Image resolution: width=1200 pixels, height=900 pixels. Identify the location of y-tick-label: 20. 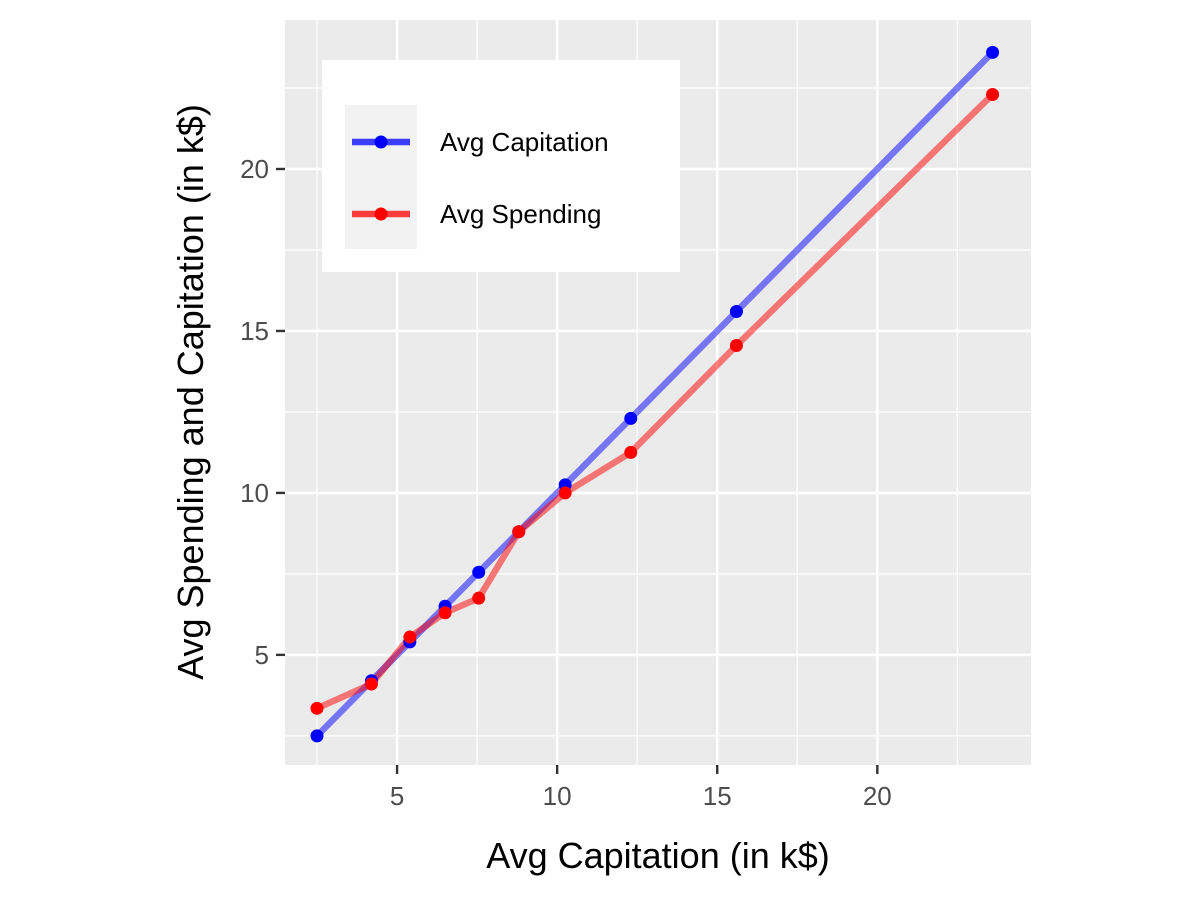
(254, 169).